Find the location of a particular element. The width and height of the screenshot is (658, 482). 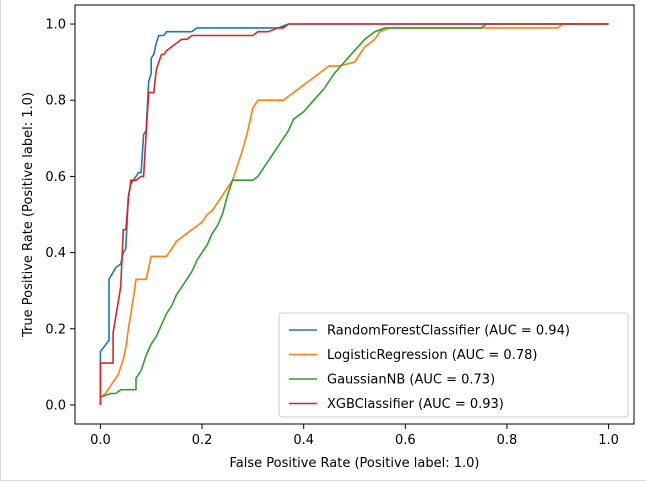

x-tick-label: 0.4 is located at coordinates (303, 440).